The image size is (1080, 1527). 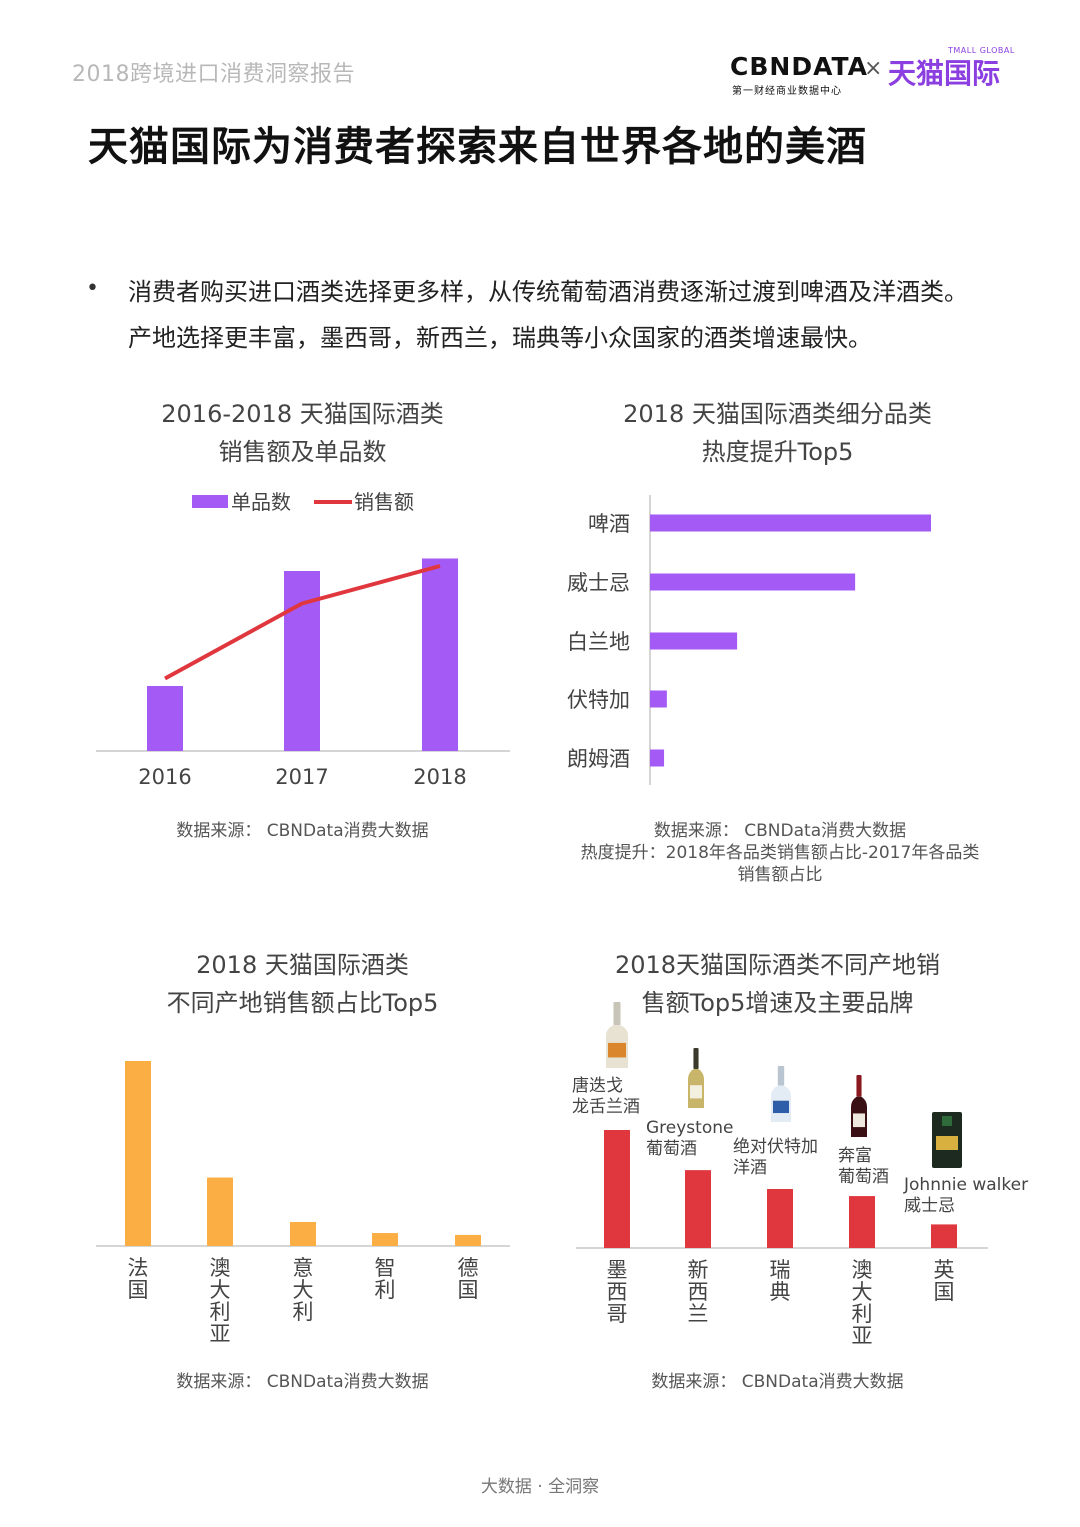 What do you see at coordinates (698, 1314) in the screenshot?
I see `chart4-category-label-char: 兰` at bounding box center [698, 1314].